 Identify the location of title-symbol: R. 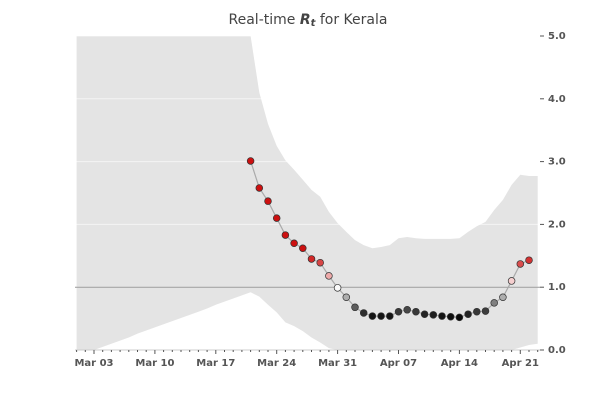
(305, 20).